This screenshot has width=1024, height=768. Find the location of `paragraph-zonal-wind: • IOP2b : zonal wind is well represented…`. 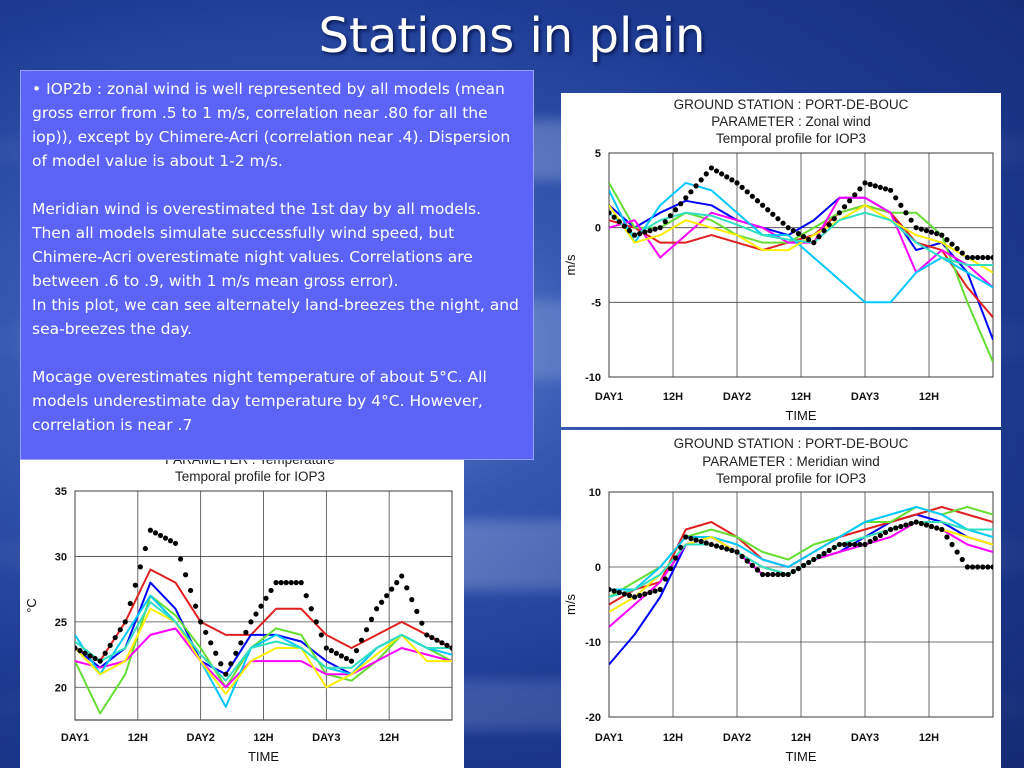

paragraph-zonal-wind: • IOP2b : zonal wind is well represented… is located at coordinates (271, 125).